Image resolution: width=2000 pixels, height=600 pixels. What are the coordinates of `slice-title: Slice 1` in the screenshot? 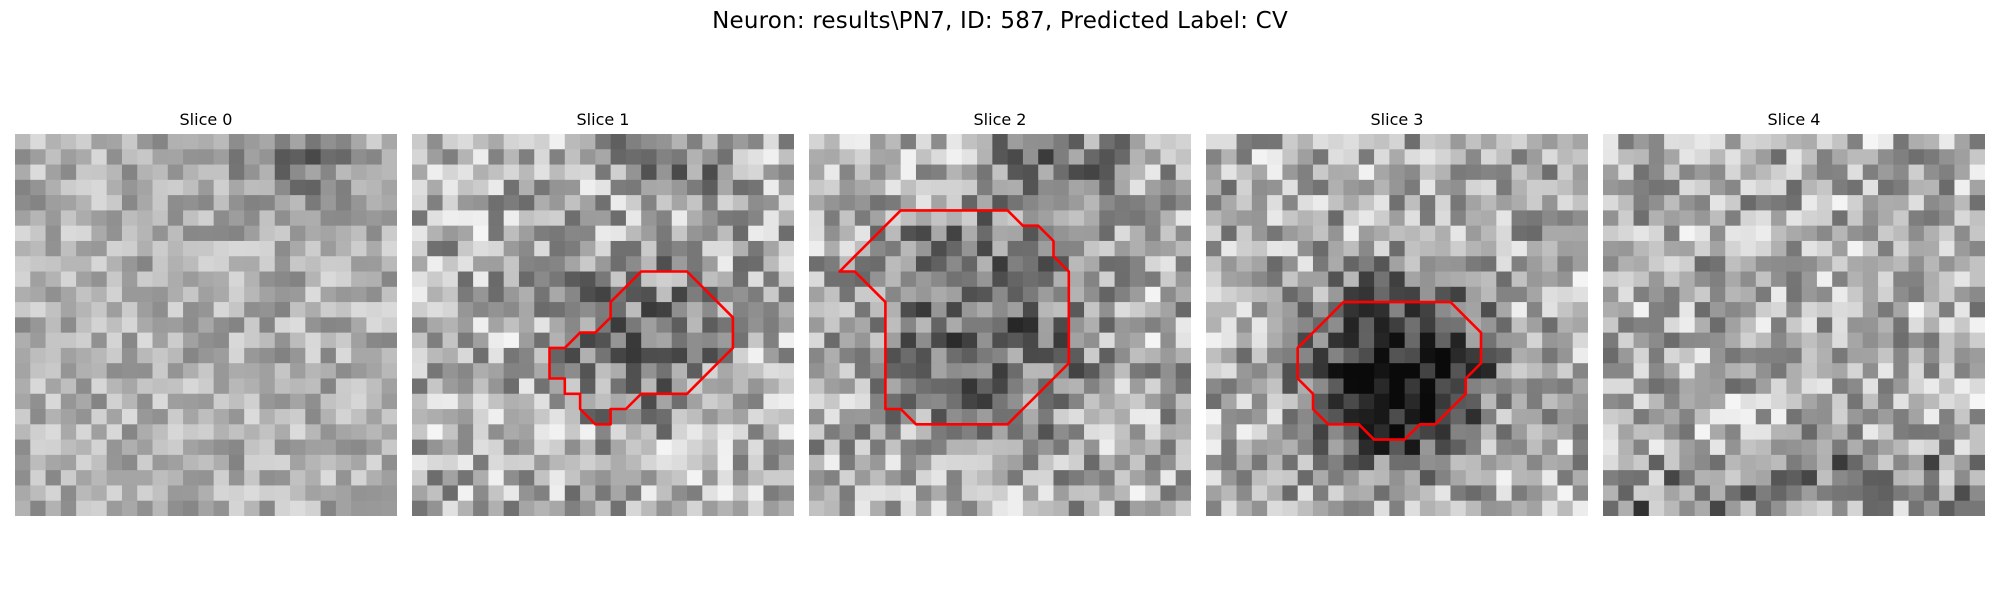 It's located at (603, 119).